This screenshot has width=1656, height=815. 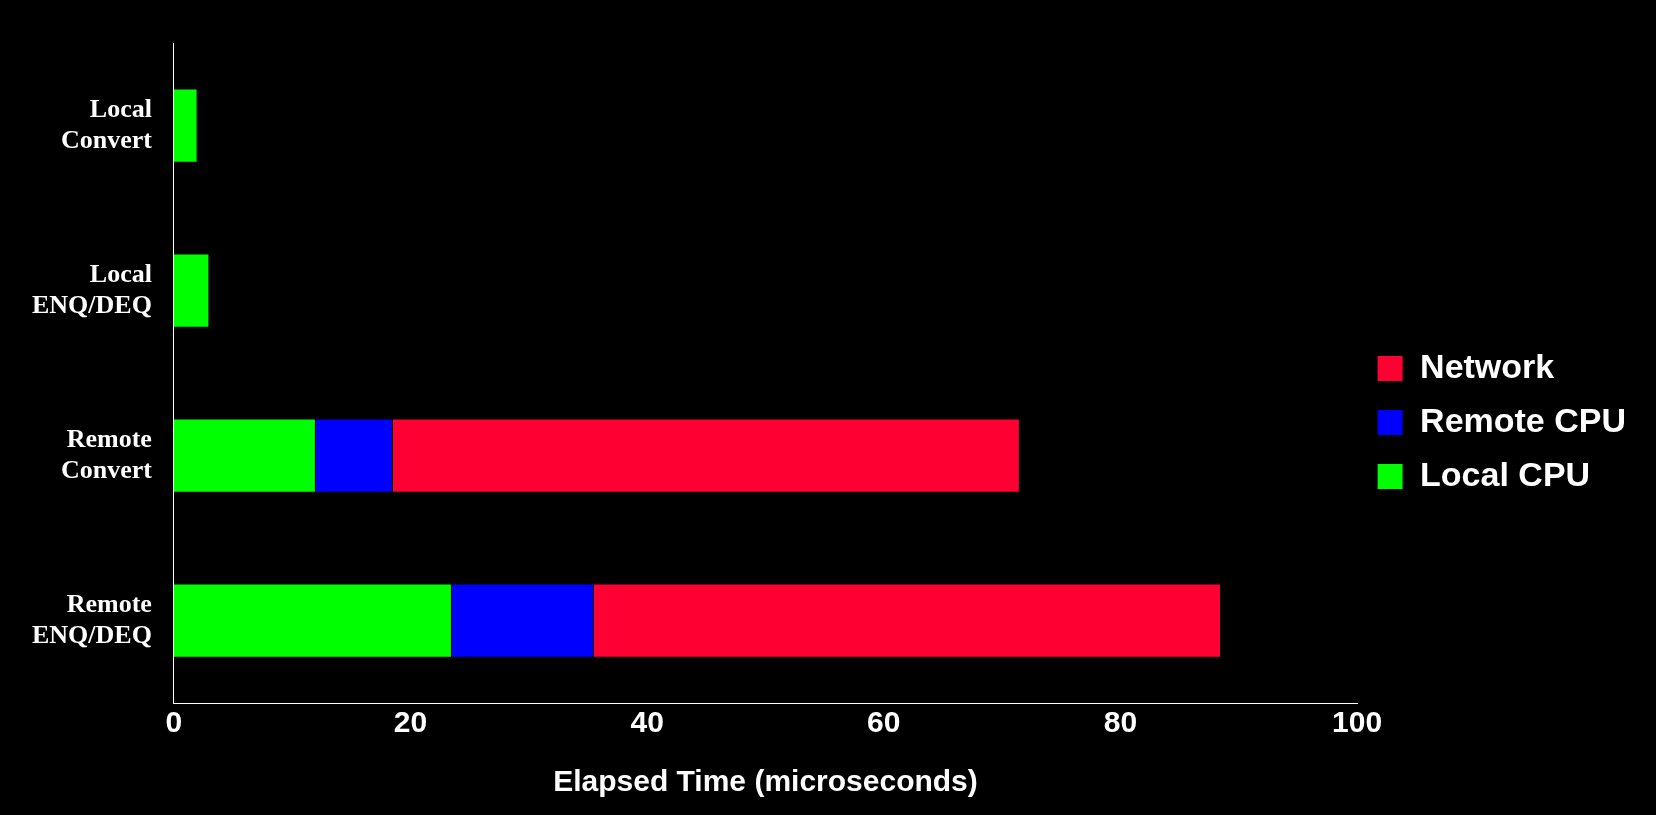 I want to click on x-tick-label: 40, so click(x=647, y=722).